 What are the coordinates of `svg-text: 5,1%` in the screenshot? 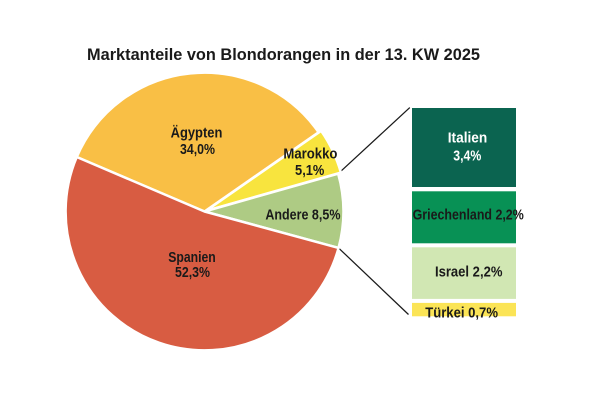 It's located at (309, 170).